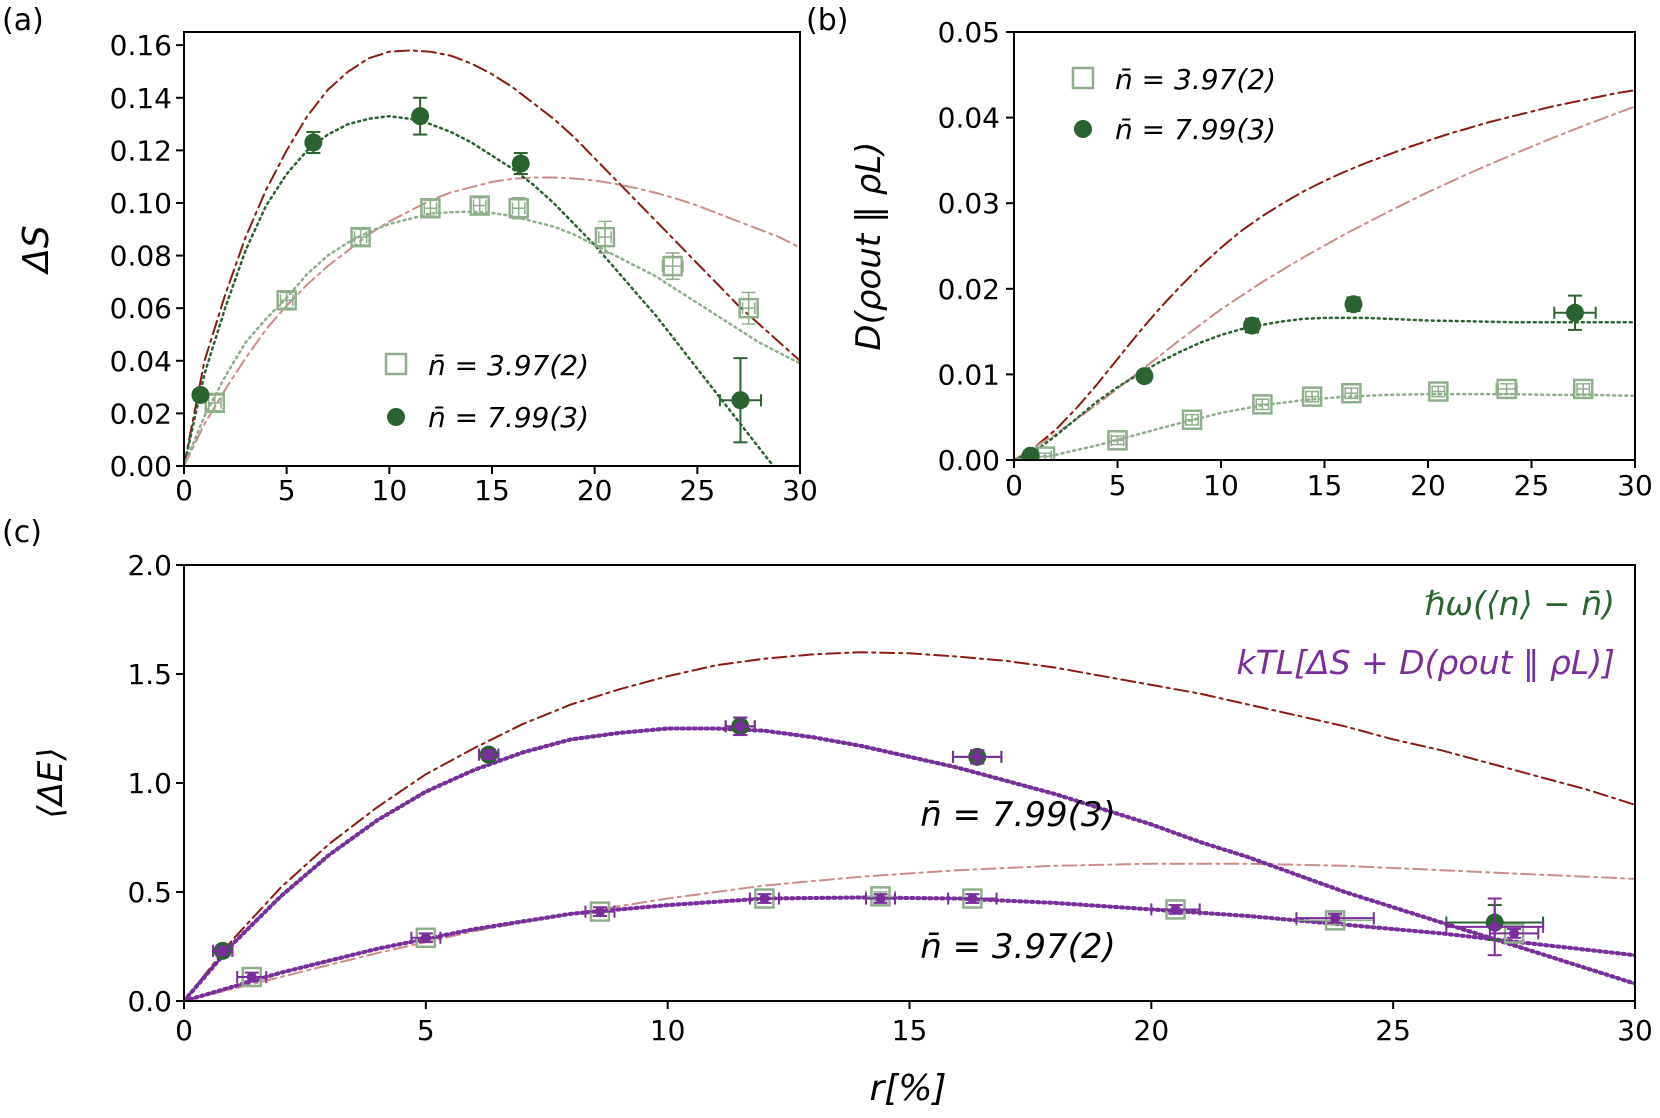 This screenshot has width=1660, height=1118. What do you see at coordinates (149, 783) in the screenshot?
I see `y-tick-label: 1.0` at bounding box center [149, 783].